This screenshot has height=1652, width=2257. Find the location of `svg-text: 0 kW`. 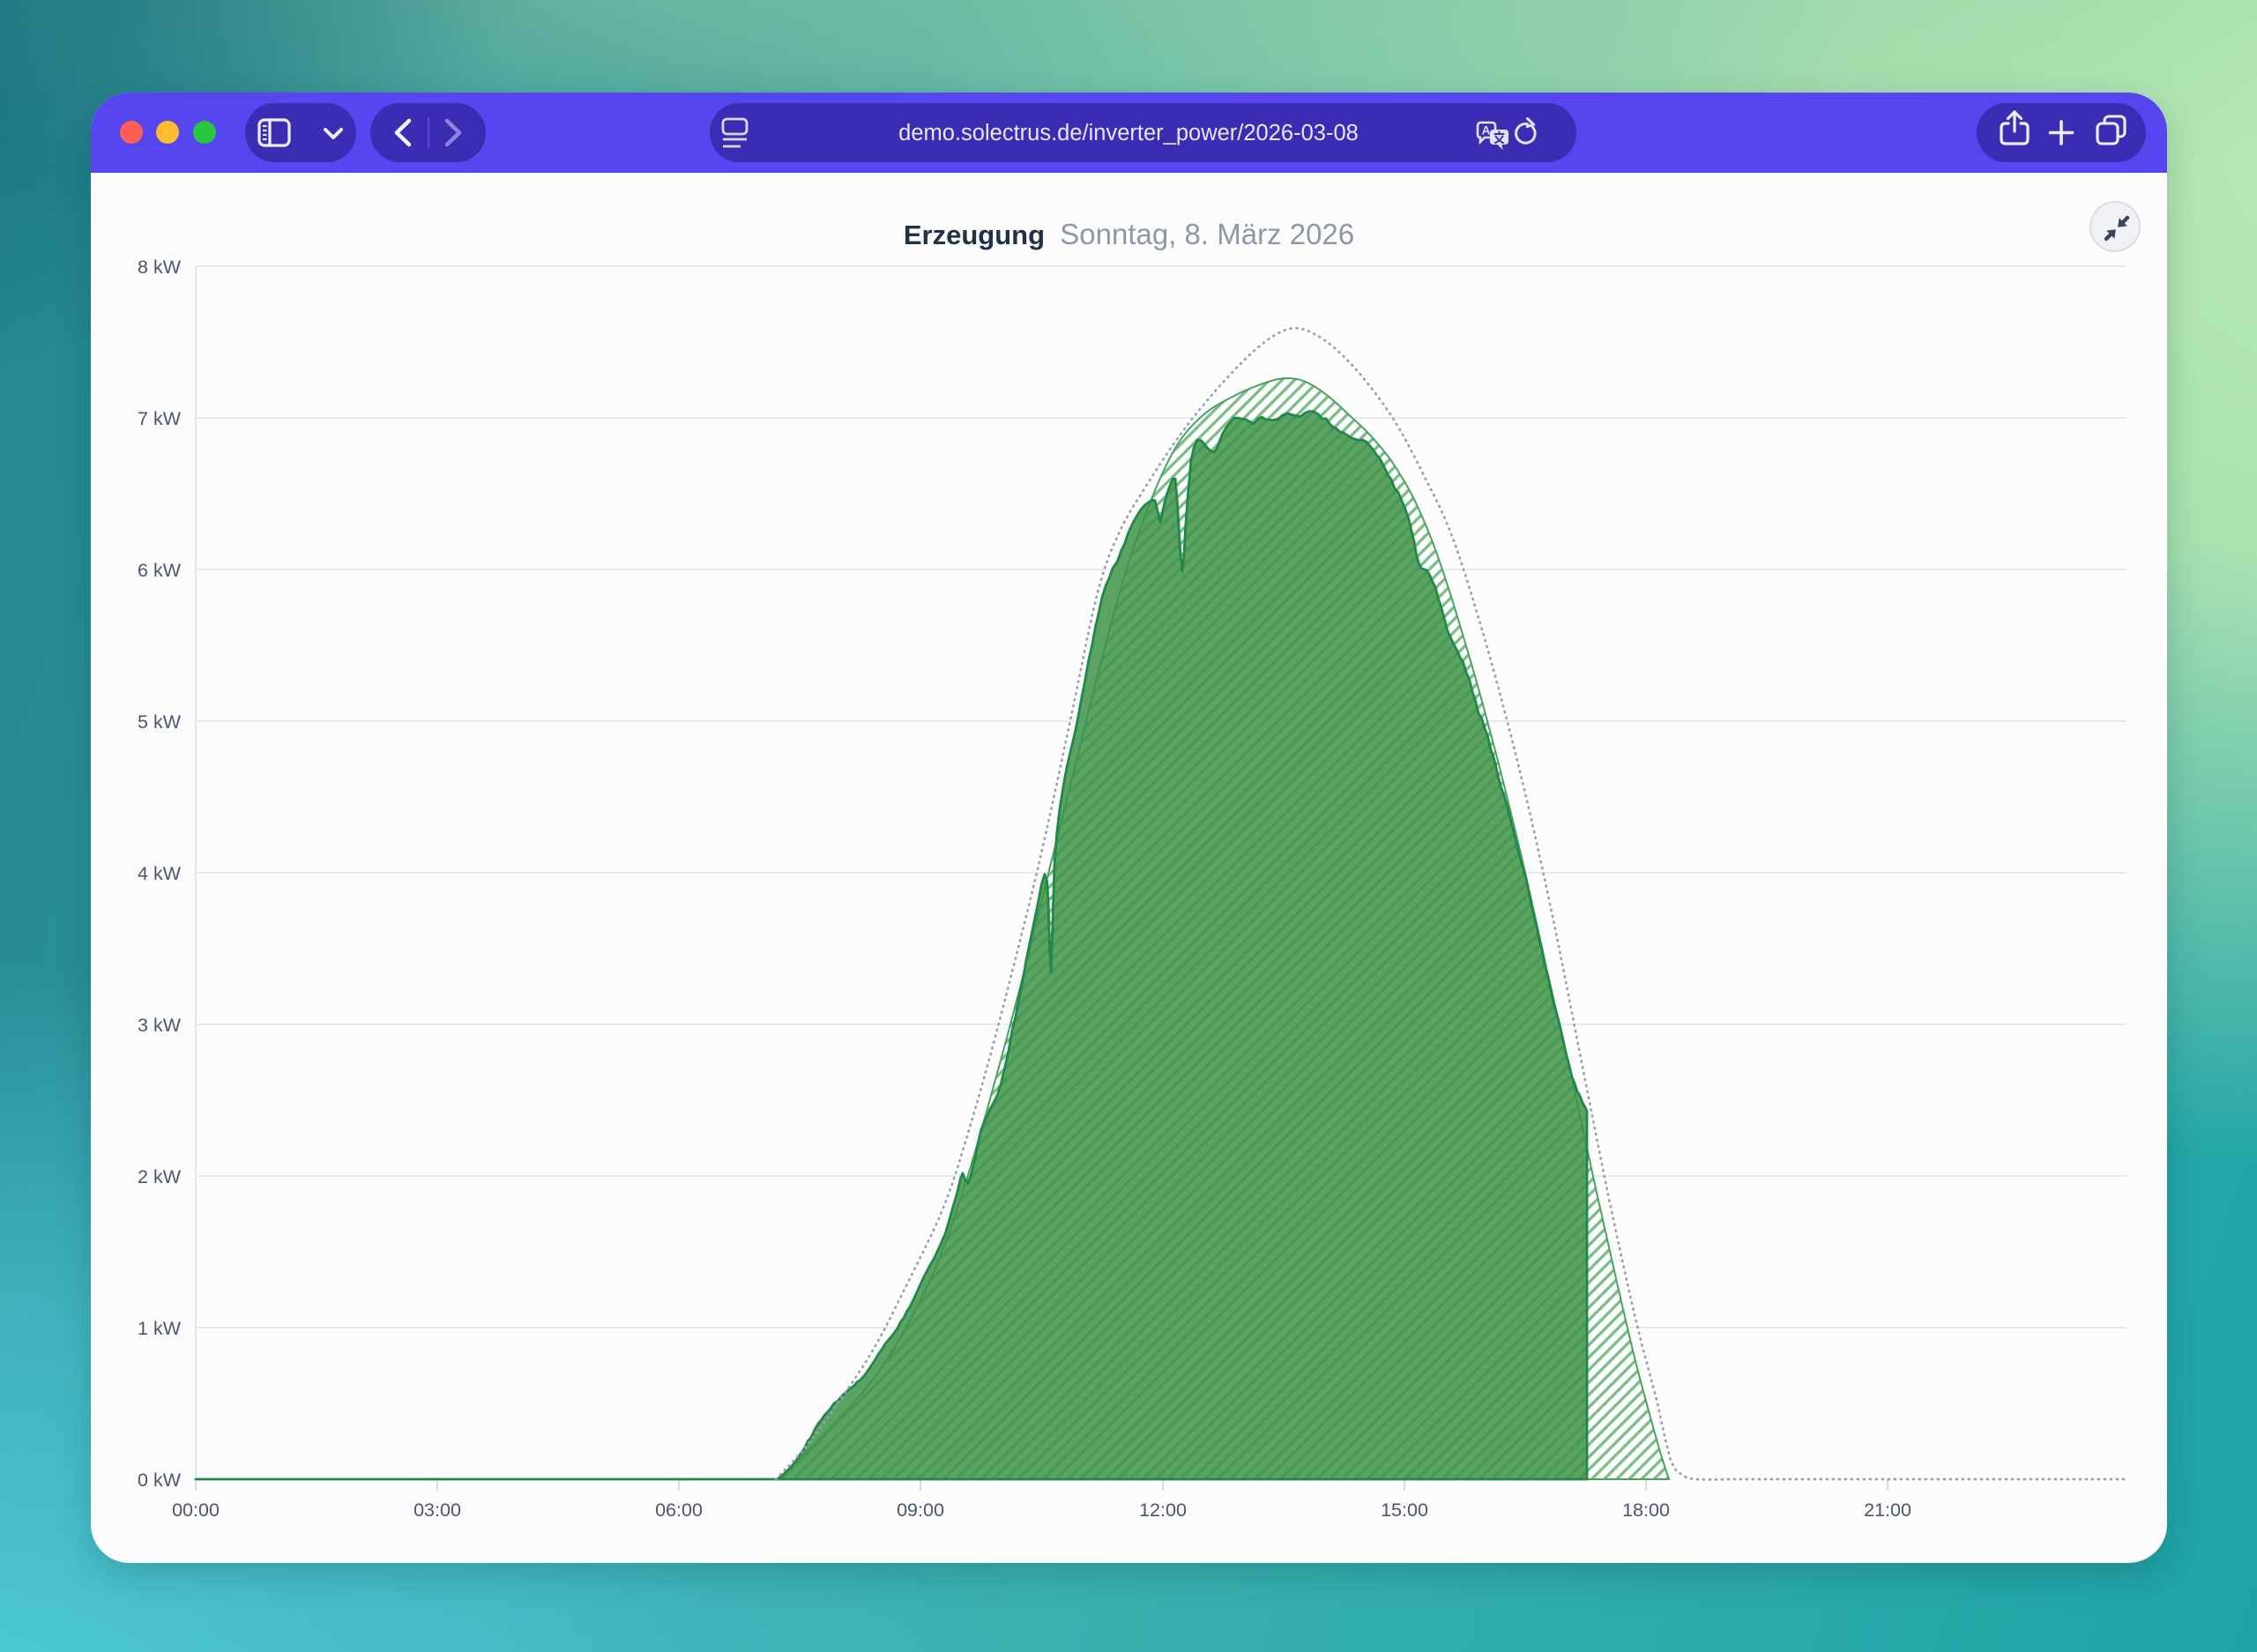

svg-text: 0 kW is located at coordinates (160, 1480).